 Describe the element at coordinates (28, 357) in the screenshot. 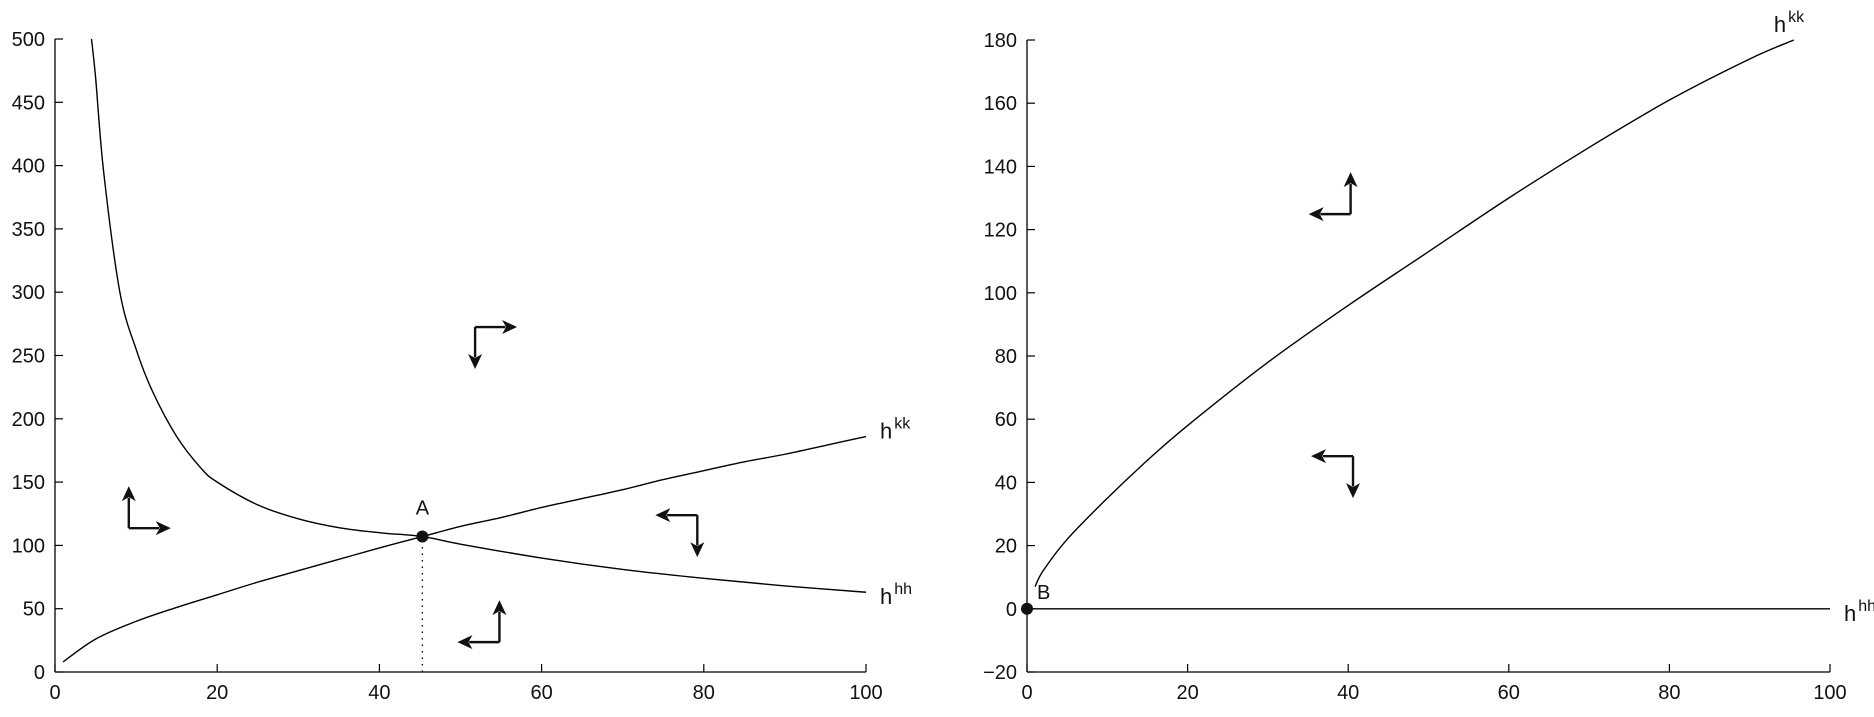

I see `y-tick-label: 250` at that location.